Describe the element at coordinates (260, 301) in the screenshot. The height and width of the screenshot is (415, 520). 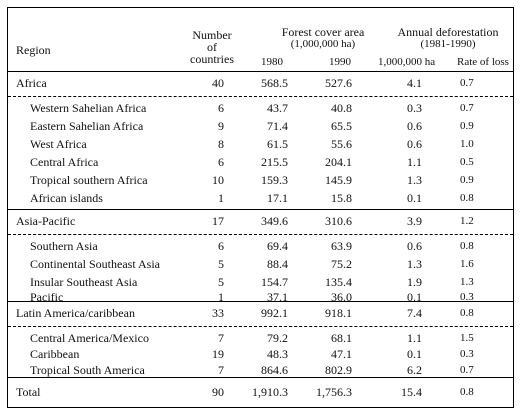
I see `rule-asia-end` at that location.